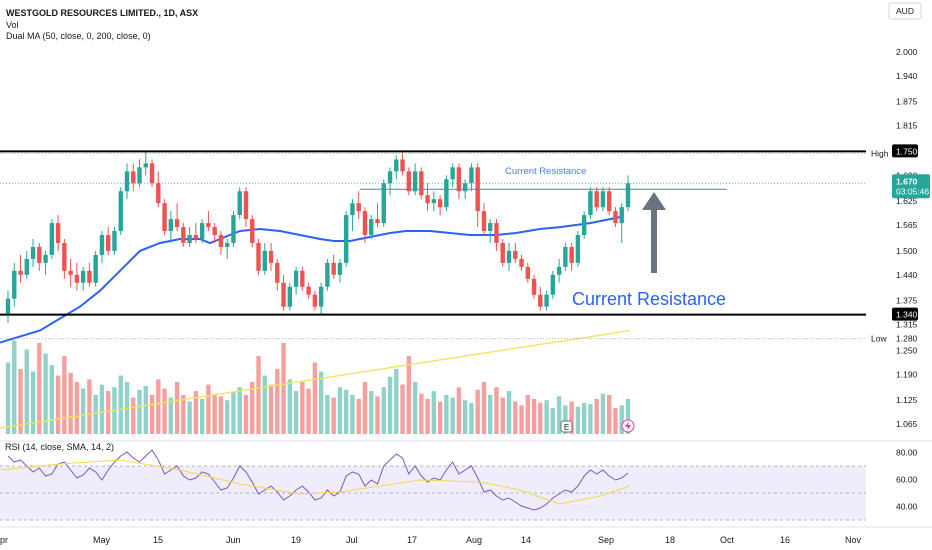 The height and width of the screenshot is (550, 932). Describe the element at coordinates (545, 171) in the screenshot. I see `resistance-label-small: Current Resistance` at that location.